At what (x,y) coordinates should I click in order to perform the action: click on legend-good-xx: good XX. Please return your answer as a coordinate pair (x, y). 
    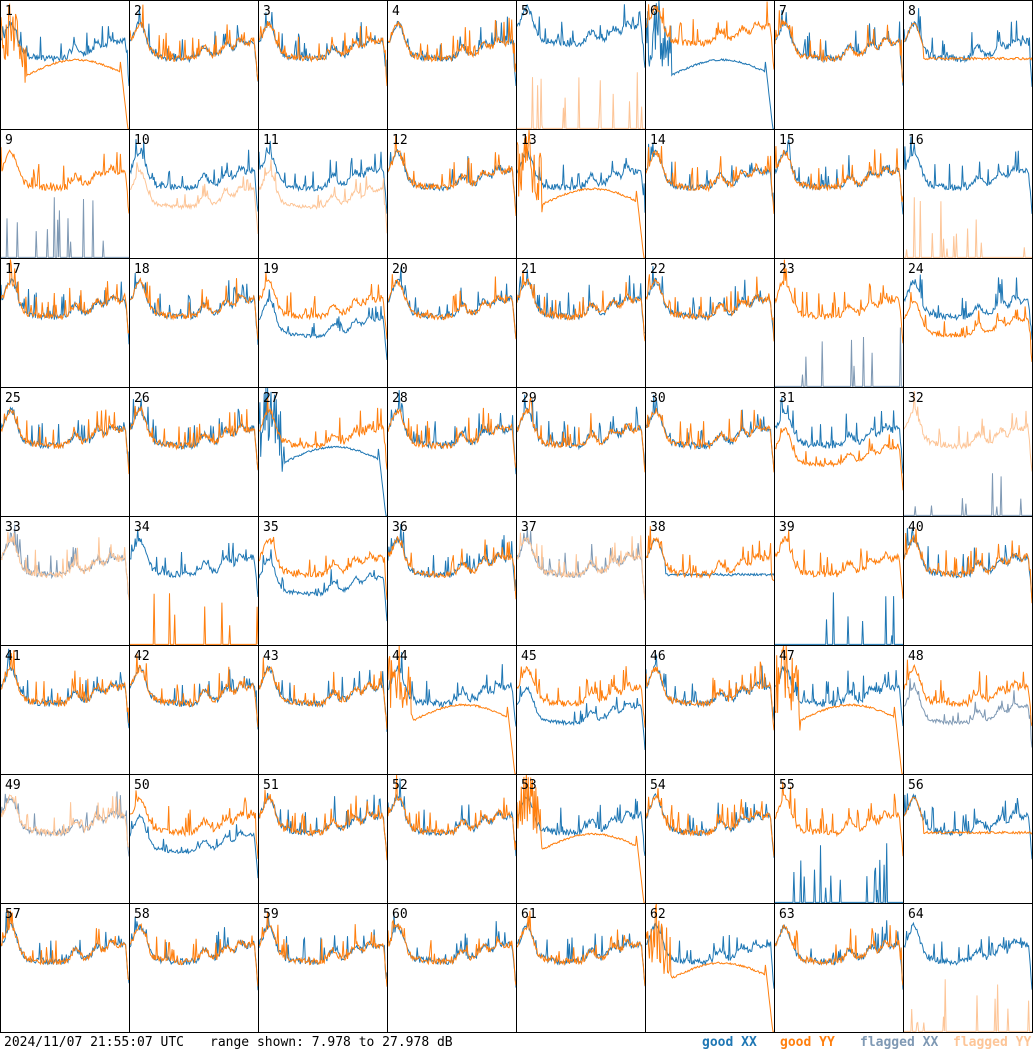
    Looking at the image, I should click on (729, 1042).